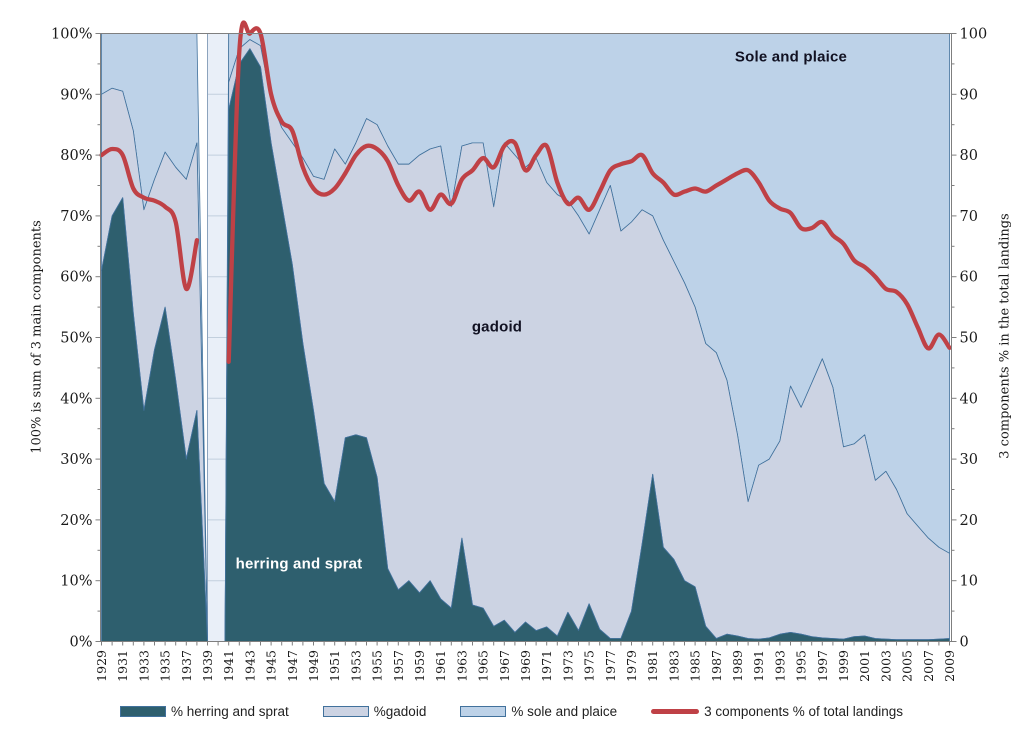  I want to click on x-tick-label: 1987, so click(716, 666).